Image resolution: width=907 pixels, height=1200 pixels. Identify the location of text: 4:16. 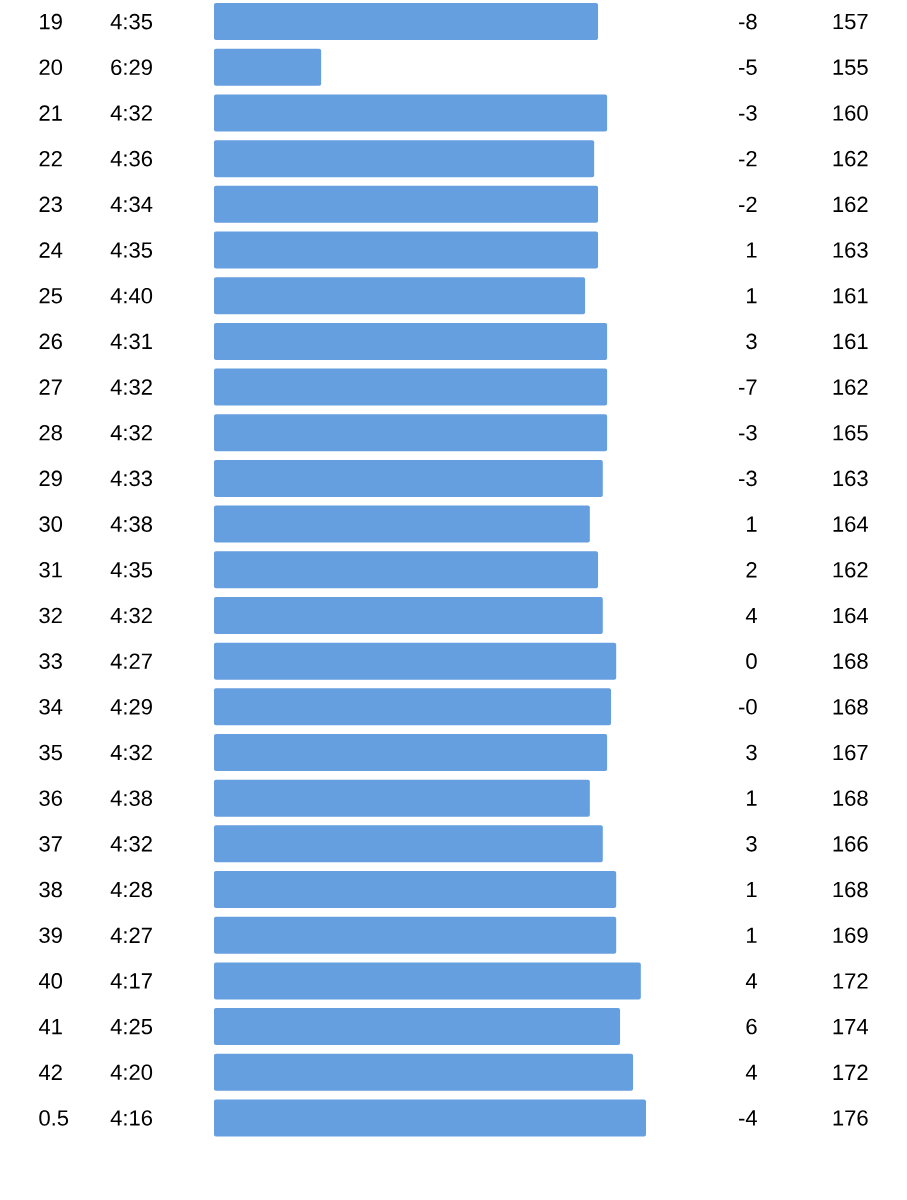
(131, 1118).